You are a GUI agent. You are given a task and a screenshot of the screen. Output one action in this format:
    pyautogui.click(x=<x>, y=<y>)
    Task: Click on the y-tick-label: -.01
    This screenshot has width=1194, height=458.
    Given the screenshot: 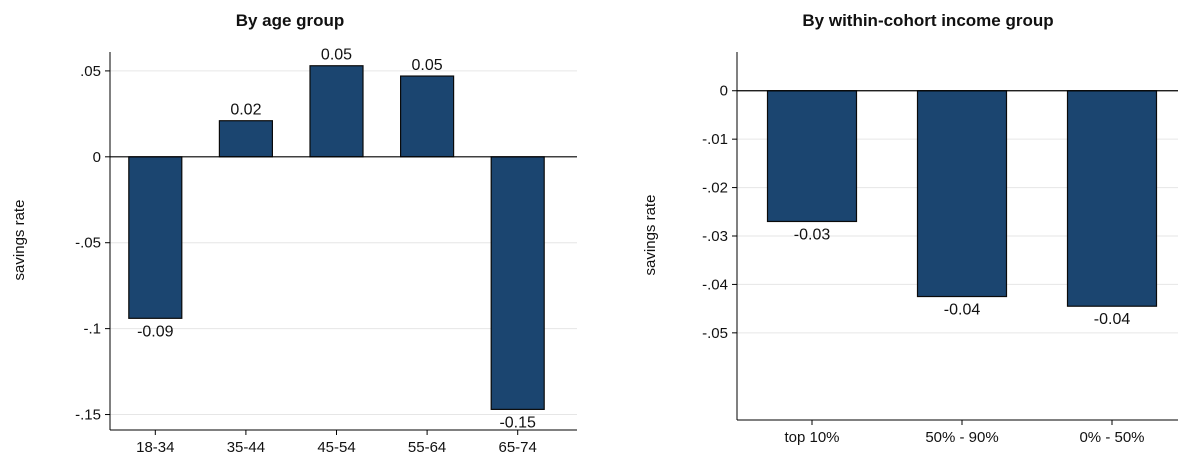 What is the action you would take?
    pyautogui.click(x=715, y=139)
    